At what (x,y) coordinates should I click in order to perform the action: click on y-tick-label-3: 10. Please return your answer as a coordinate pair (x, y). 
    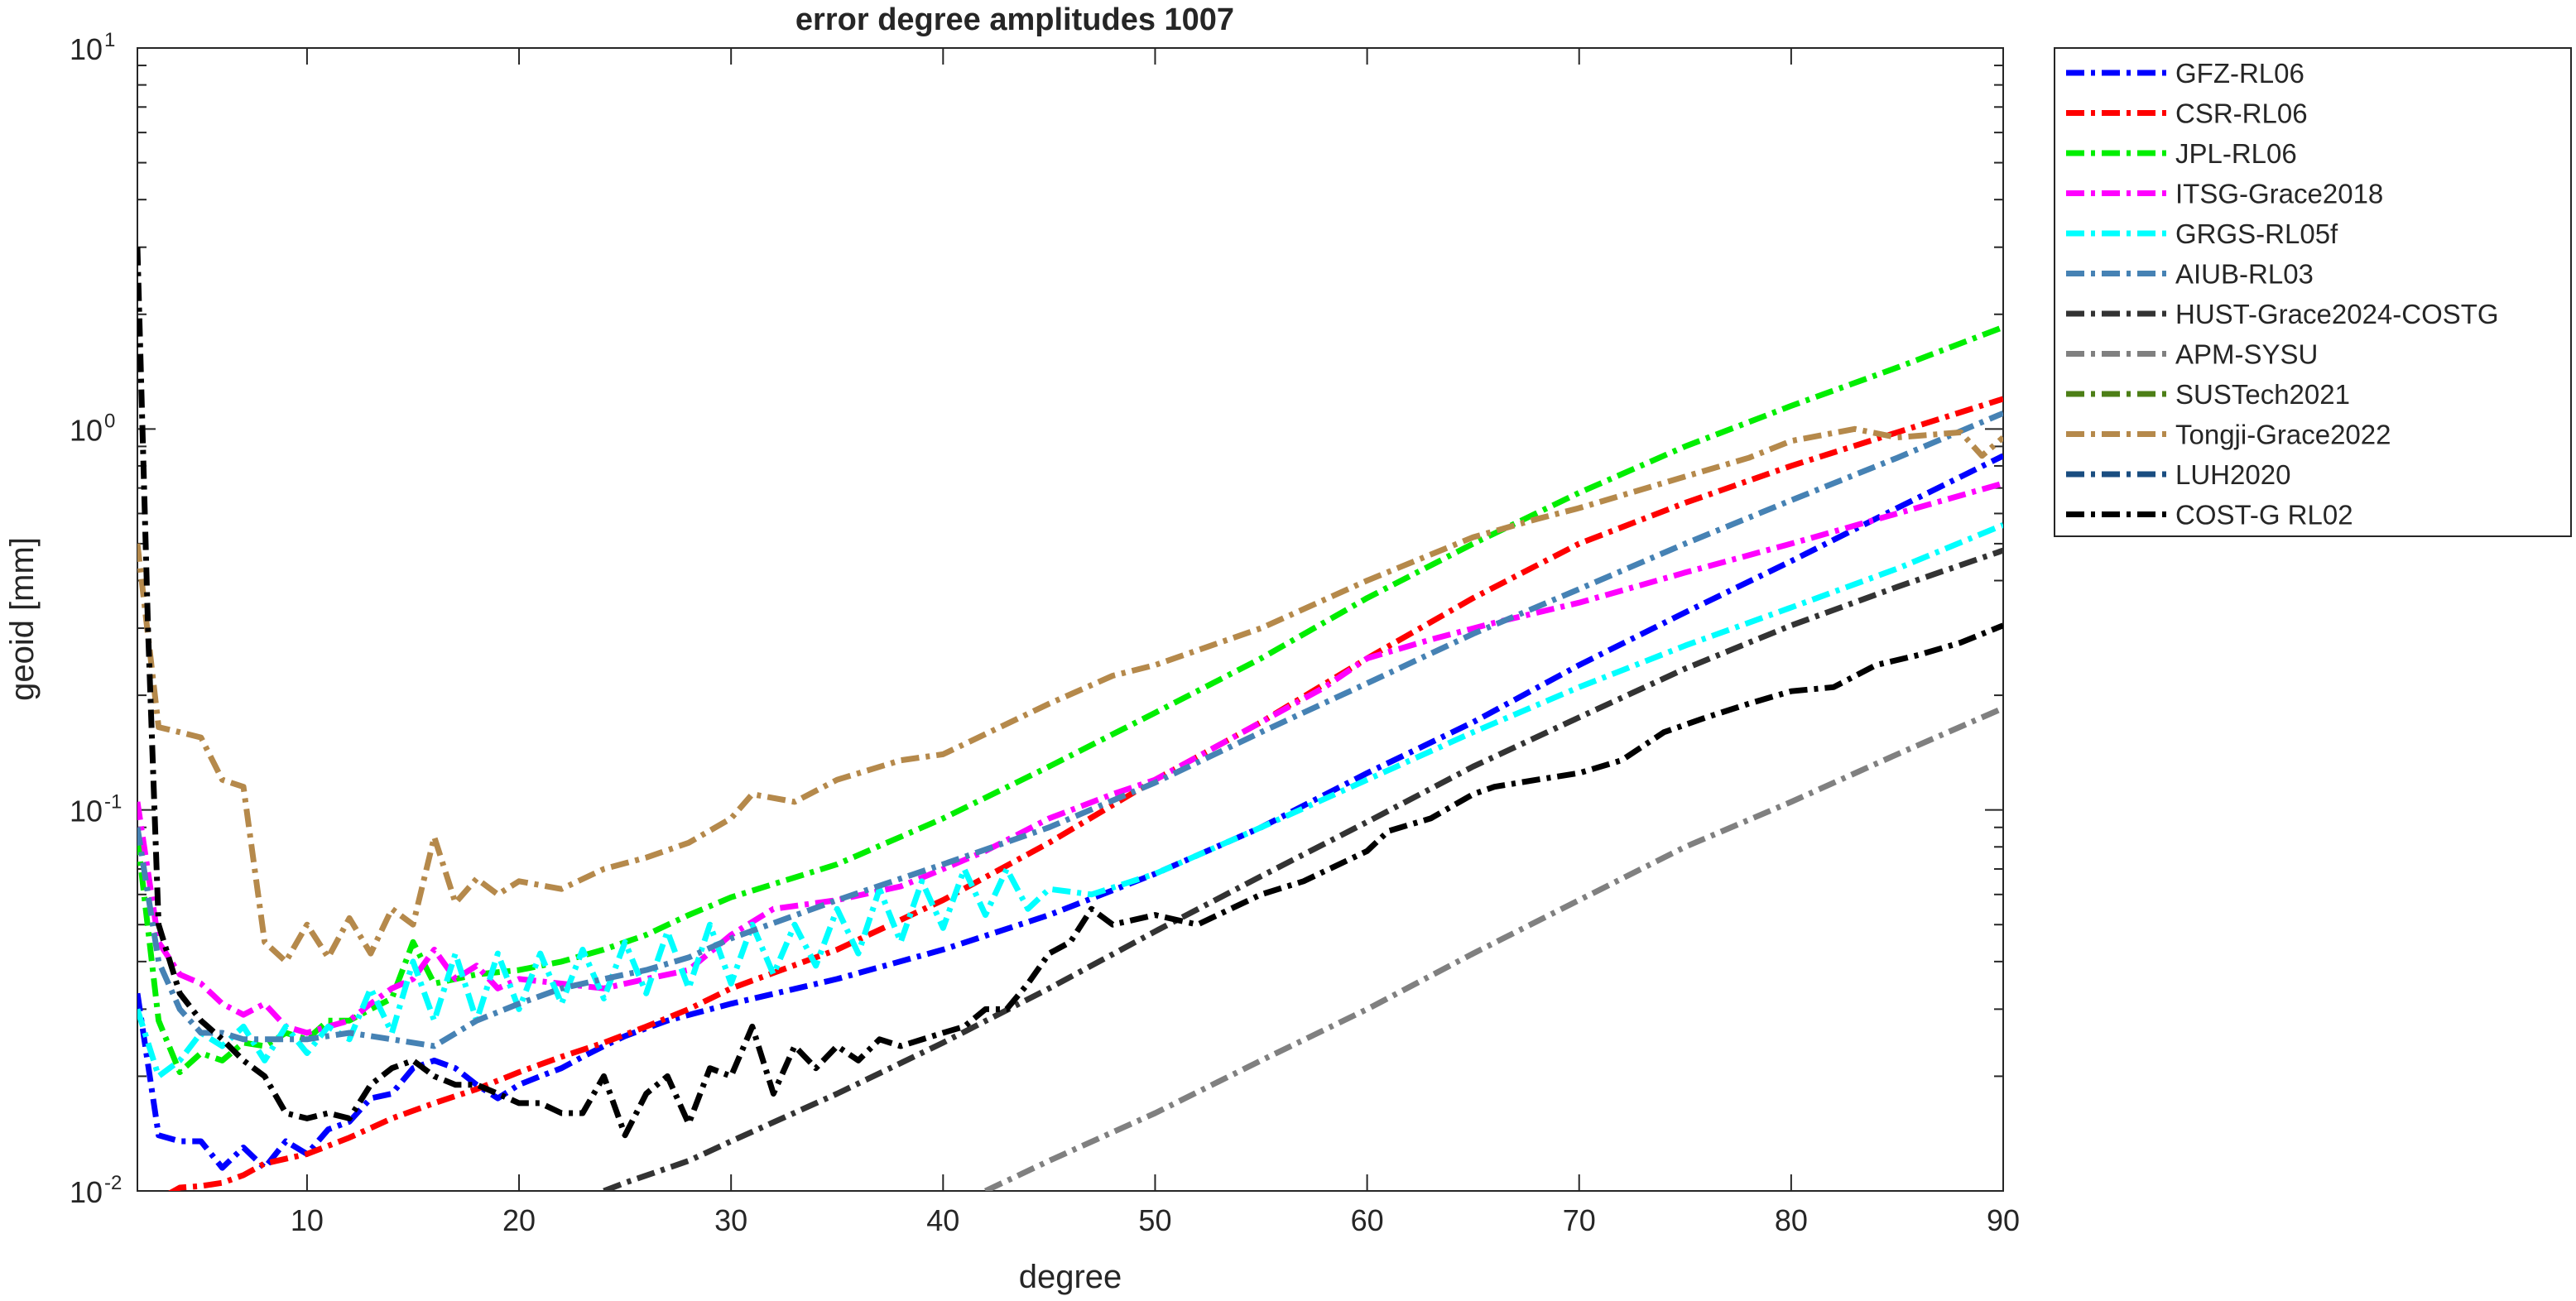
    Looking at the image, I should click on (86, 49).